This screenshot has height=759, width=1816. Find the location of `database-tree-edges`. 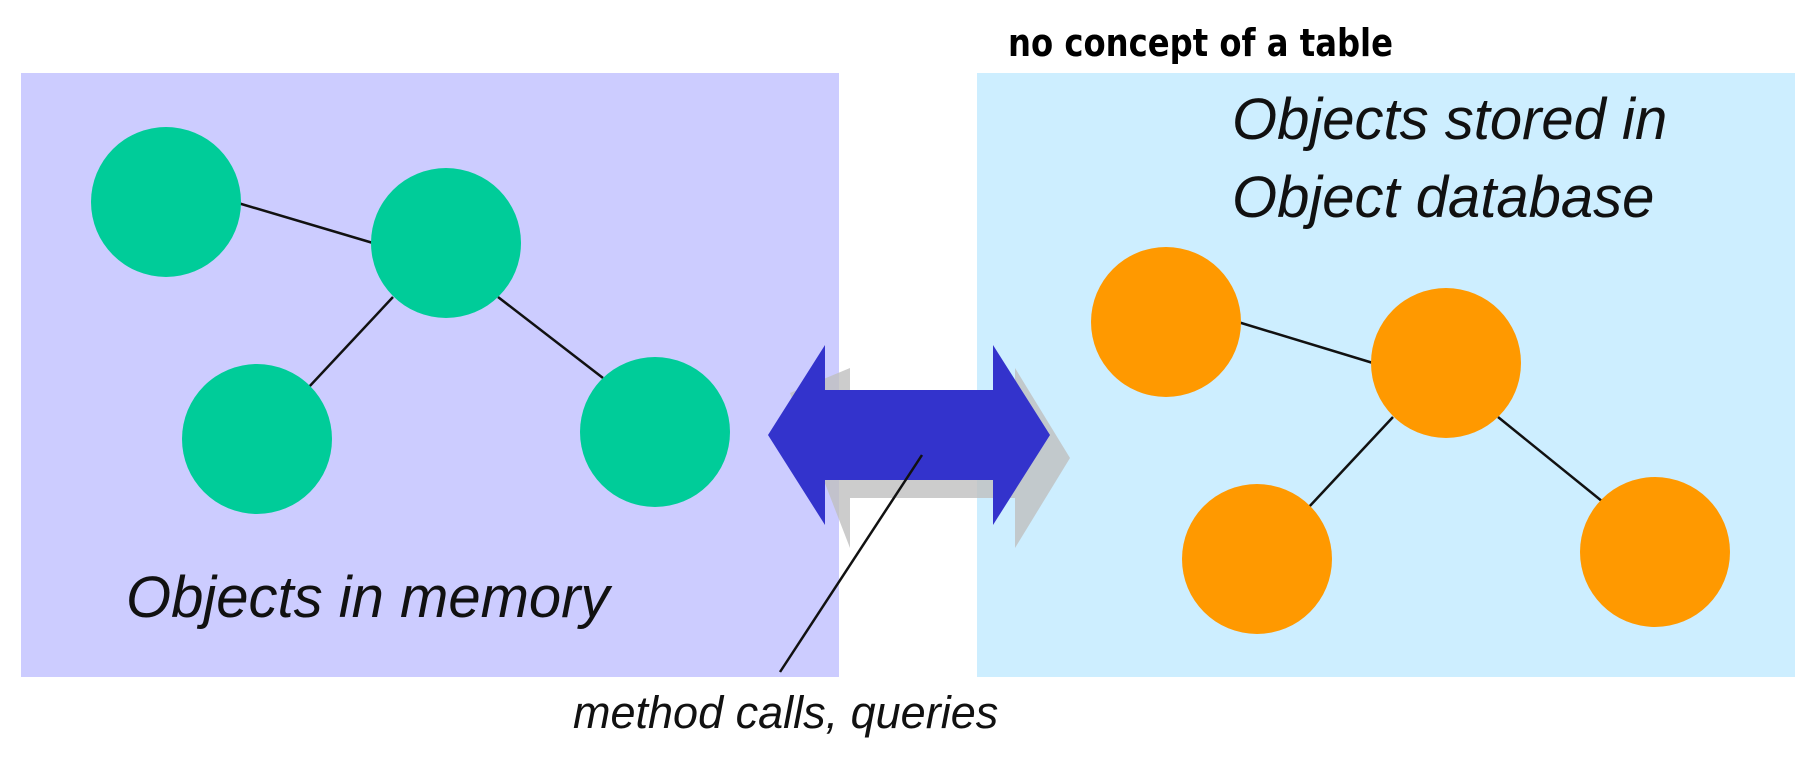

database-tree-edges is located at coordinates (1420, 414).